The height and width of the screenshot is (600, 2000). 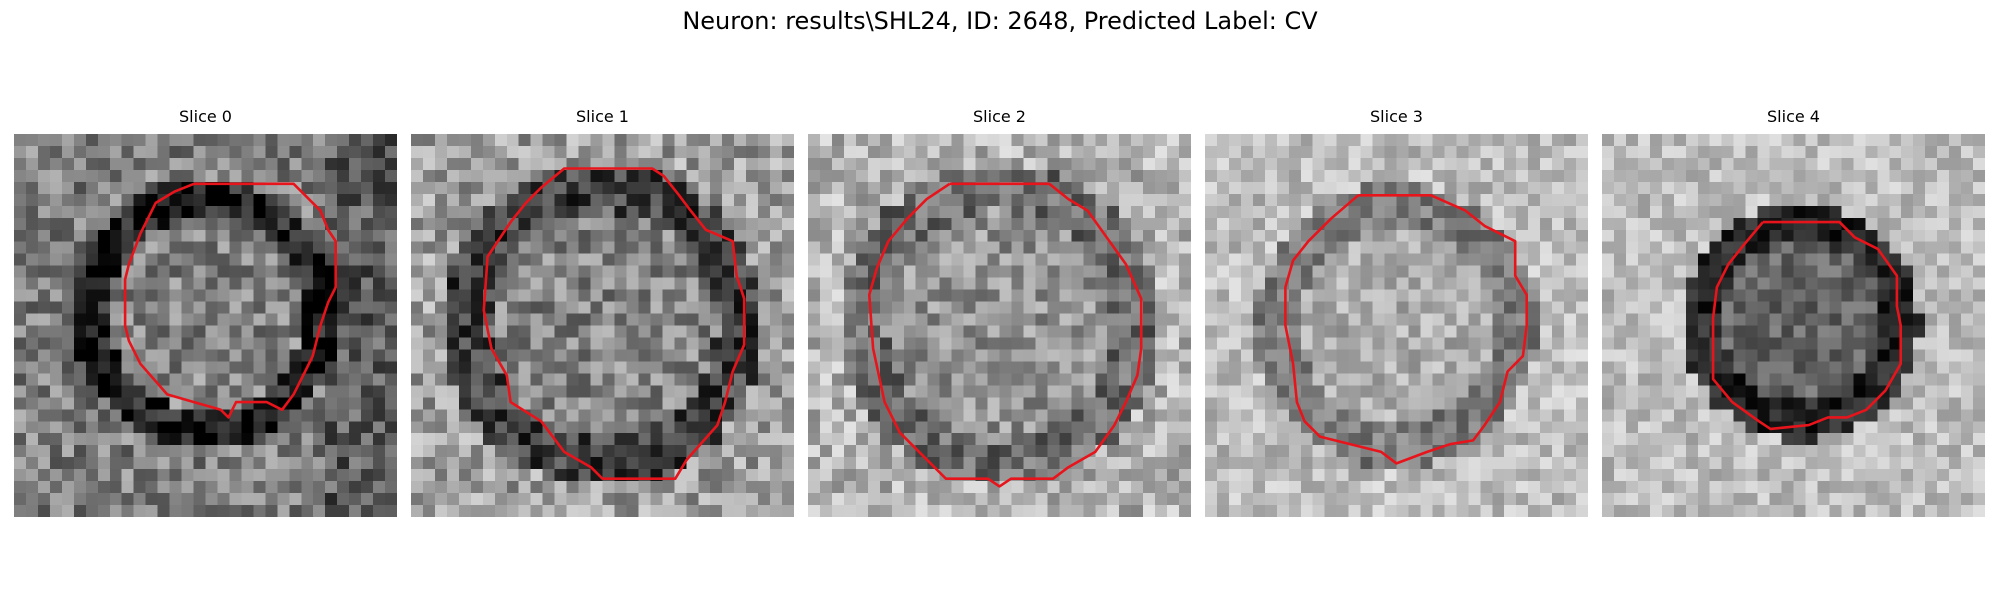 I want to click on slice-3-pixels, so click(x=1396, y=325).